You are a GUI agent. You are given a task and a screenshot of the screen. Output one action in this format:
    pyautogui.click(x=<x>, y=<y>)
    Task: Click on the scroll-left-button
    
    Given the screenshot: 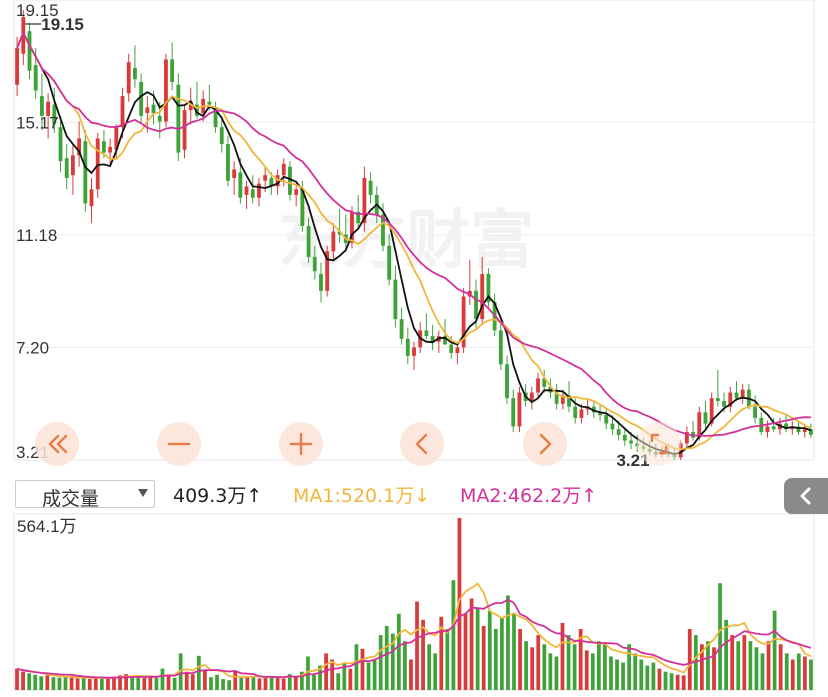 What is the action you would take?
    pyautogui.click(x=422, y=444)
    